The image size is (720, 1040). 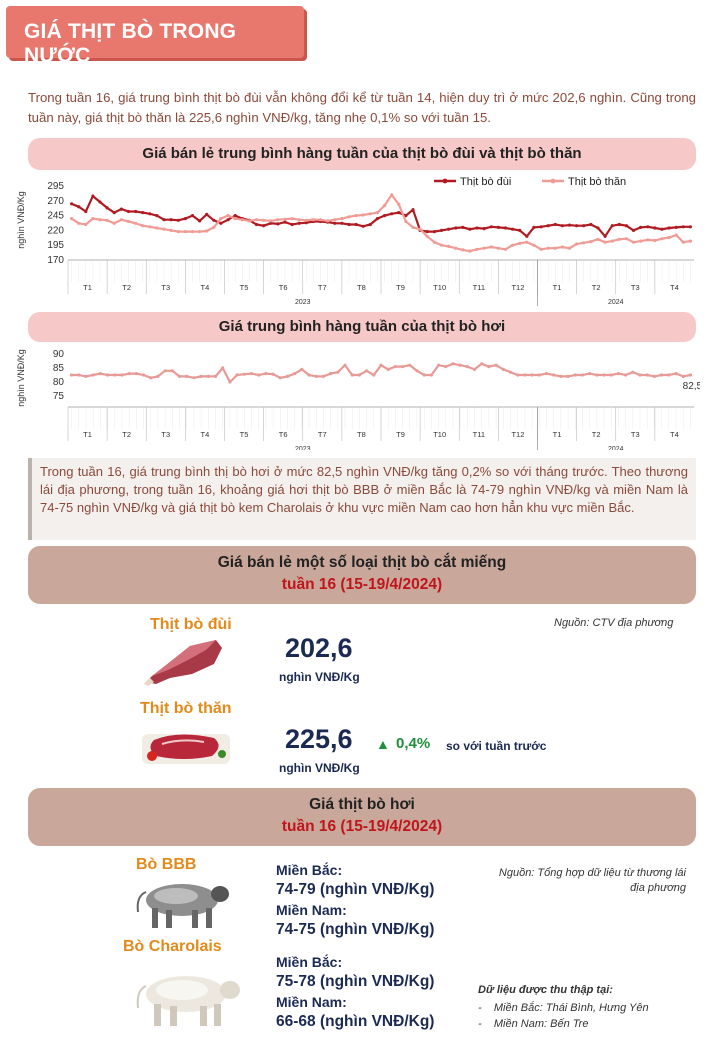 What do you see at coordinates (362, 826) in the screenshot?
I see `live-week: tuần 16 (15-19/4/2024)` at bounding box center [362, 826].